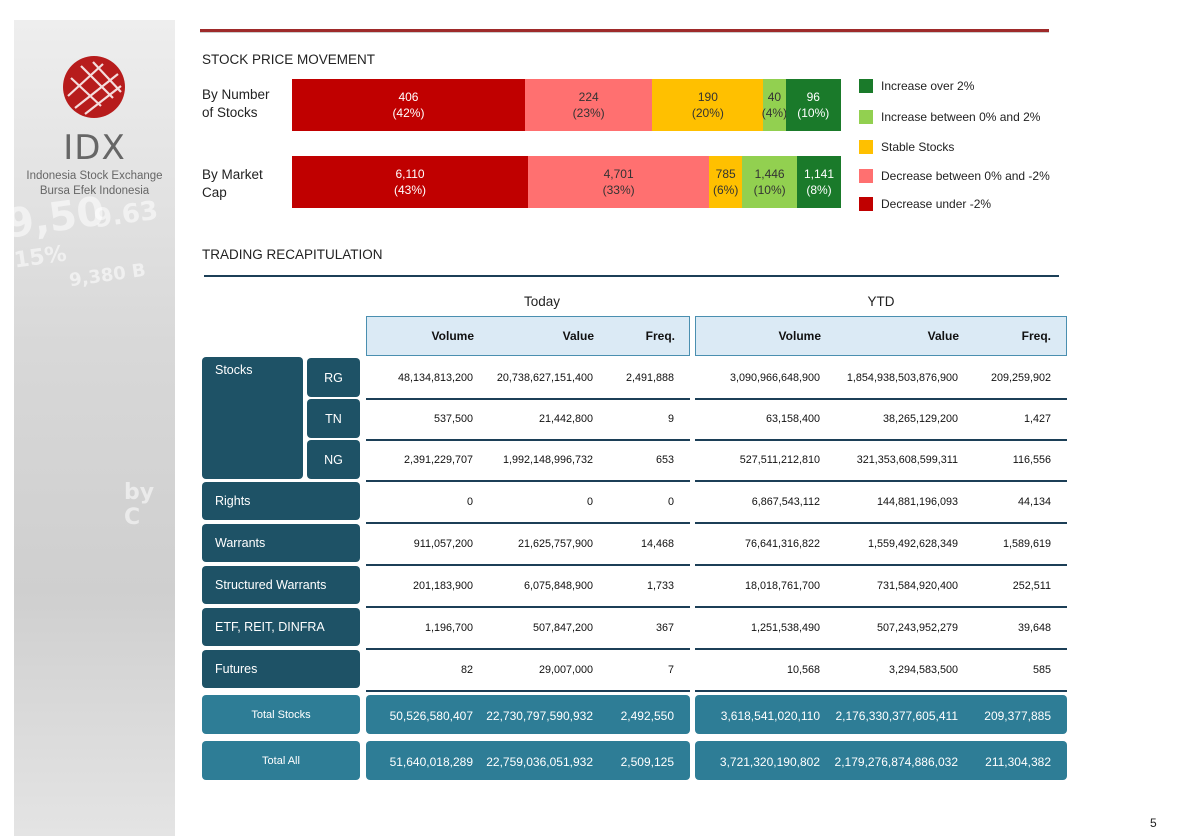  Describe the element at coordinates (954, 176) in the screenshot. I see `legend-item: Decrease between 0% and -2%` at that location.